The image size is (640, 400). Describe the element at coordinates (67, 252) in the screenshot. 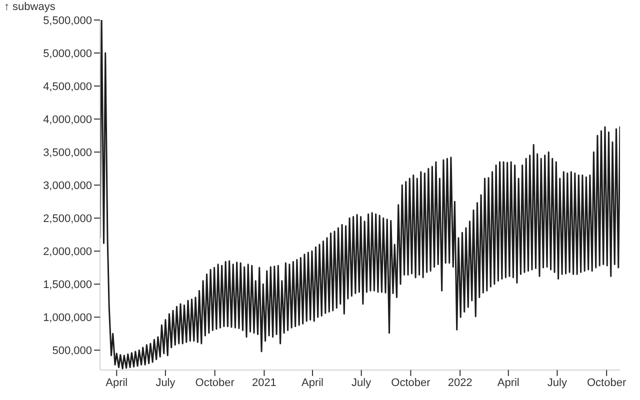

I see `y-tick-label: 2,000,000` at that location.